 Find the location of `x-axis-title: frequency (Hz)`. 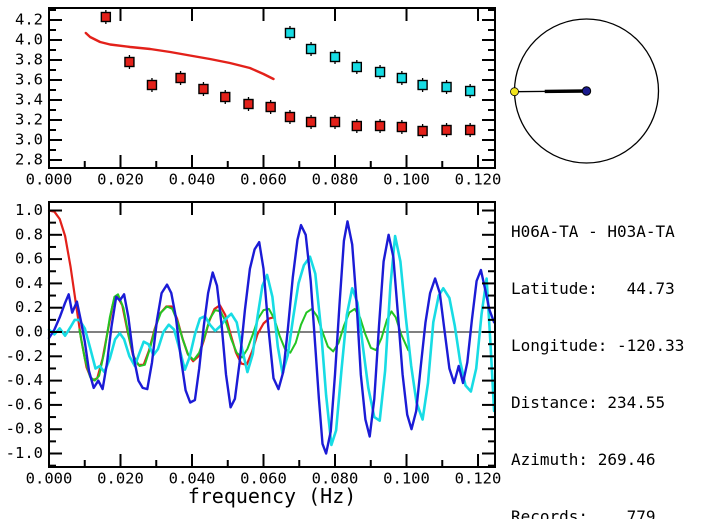

x-axis-title: frequency (Hz) is located at coordinates (272, 496).